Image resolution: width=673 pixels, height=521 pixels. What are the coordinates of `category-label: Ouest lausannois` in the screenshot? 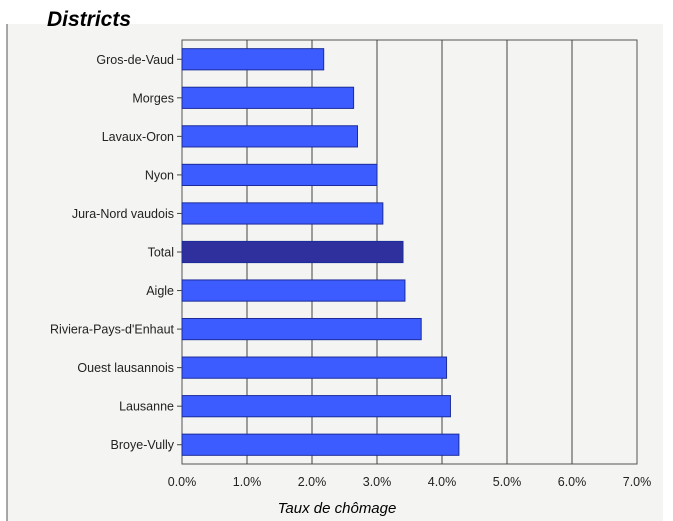 It's located at (125, 368).